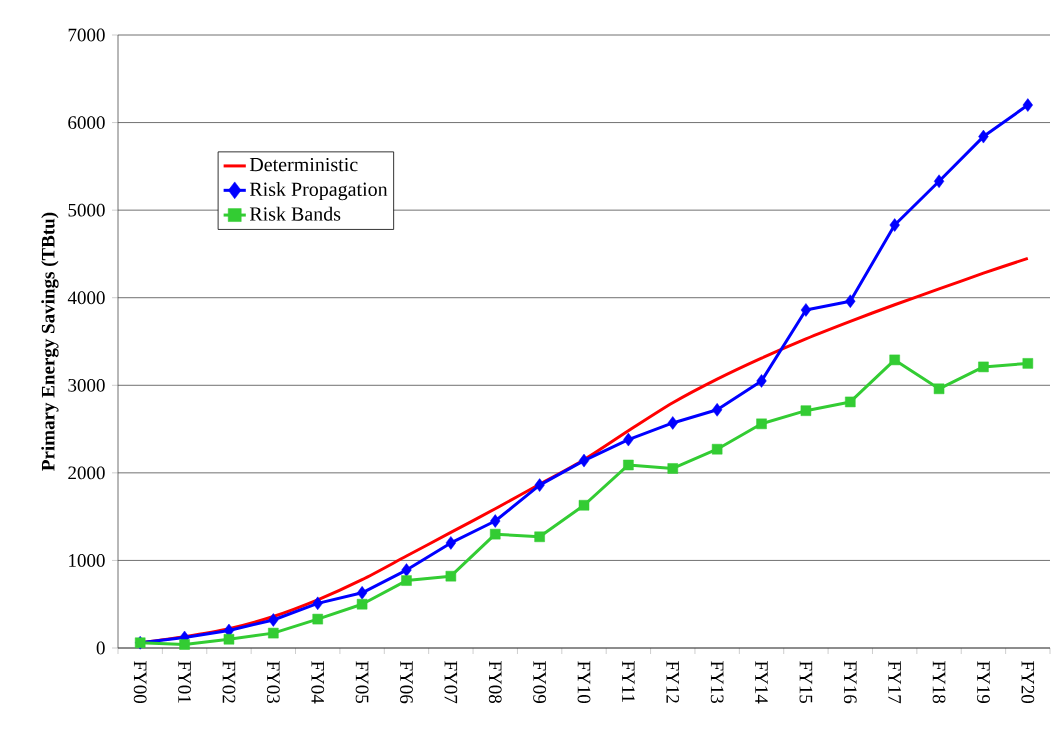 The image size is (1052, 732). Describe the element at coordinates (86, 385) in the screenshot. I see `y-tick-label: 3000` at that location.